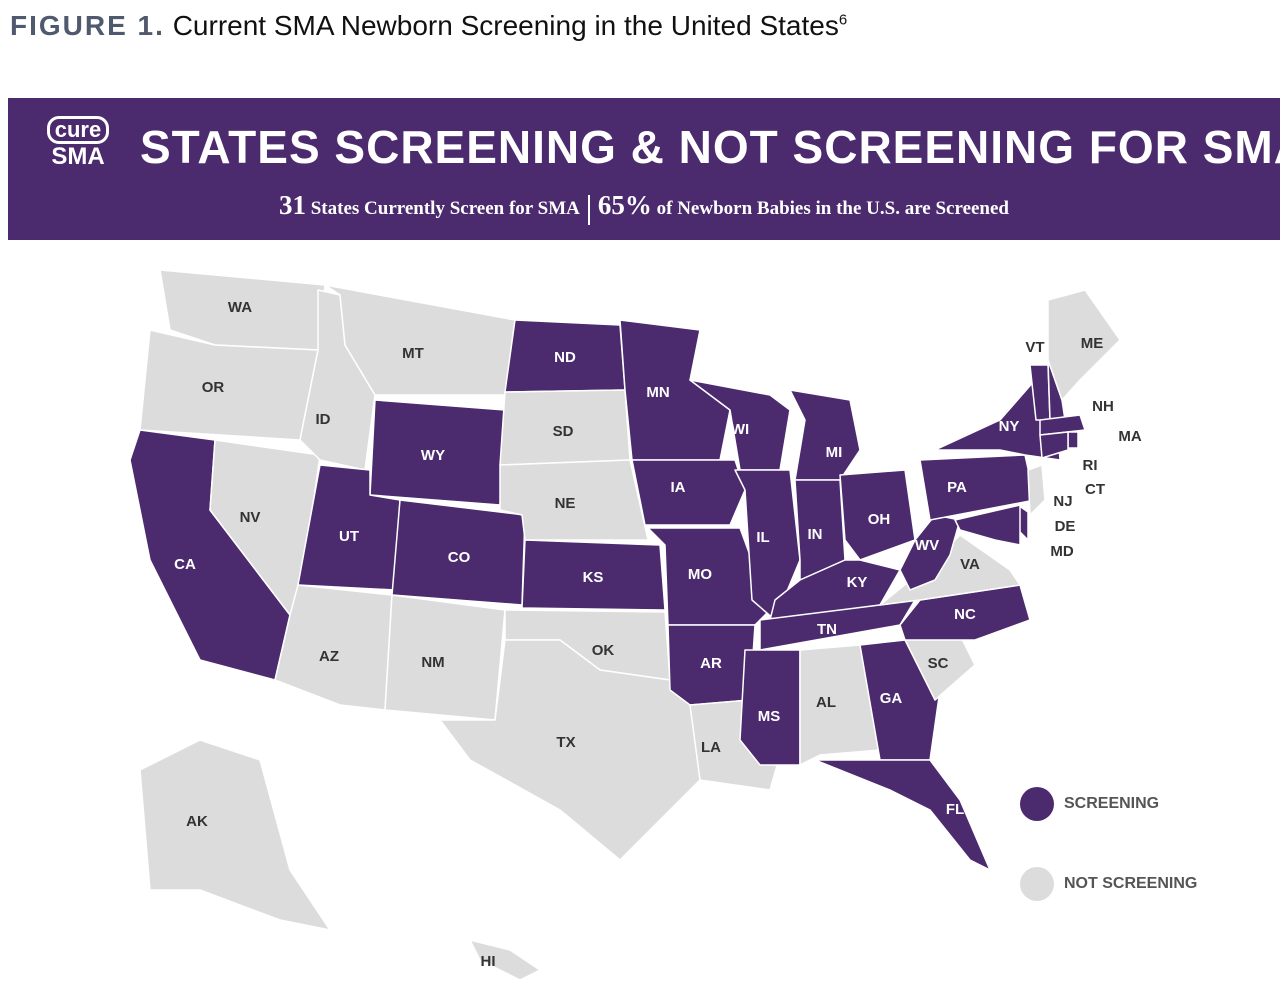  What do you see at coordinates (1129, 436) in the screenshot?
I see `state-label: MA` at bounding box center [1129, 436].